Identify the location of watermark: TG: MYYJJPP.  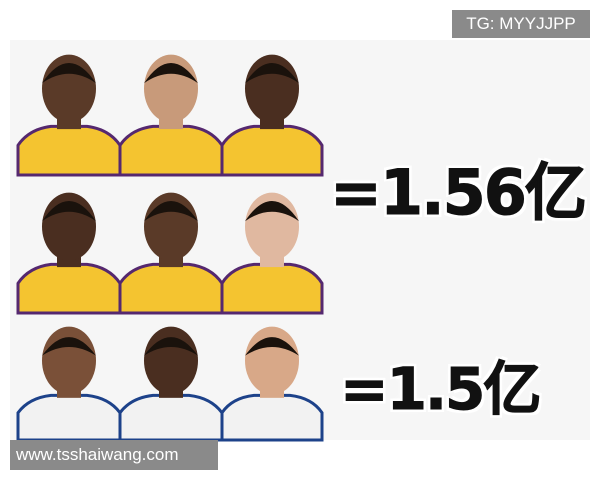
(521, 24).